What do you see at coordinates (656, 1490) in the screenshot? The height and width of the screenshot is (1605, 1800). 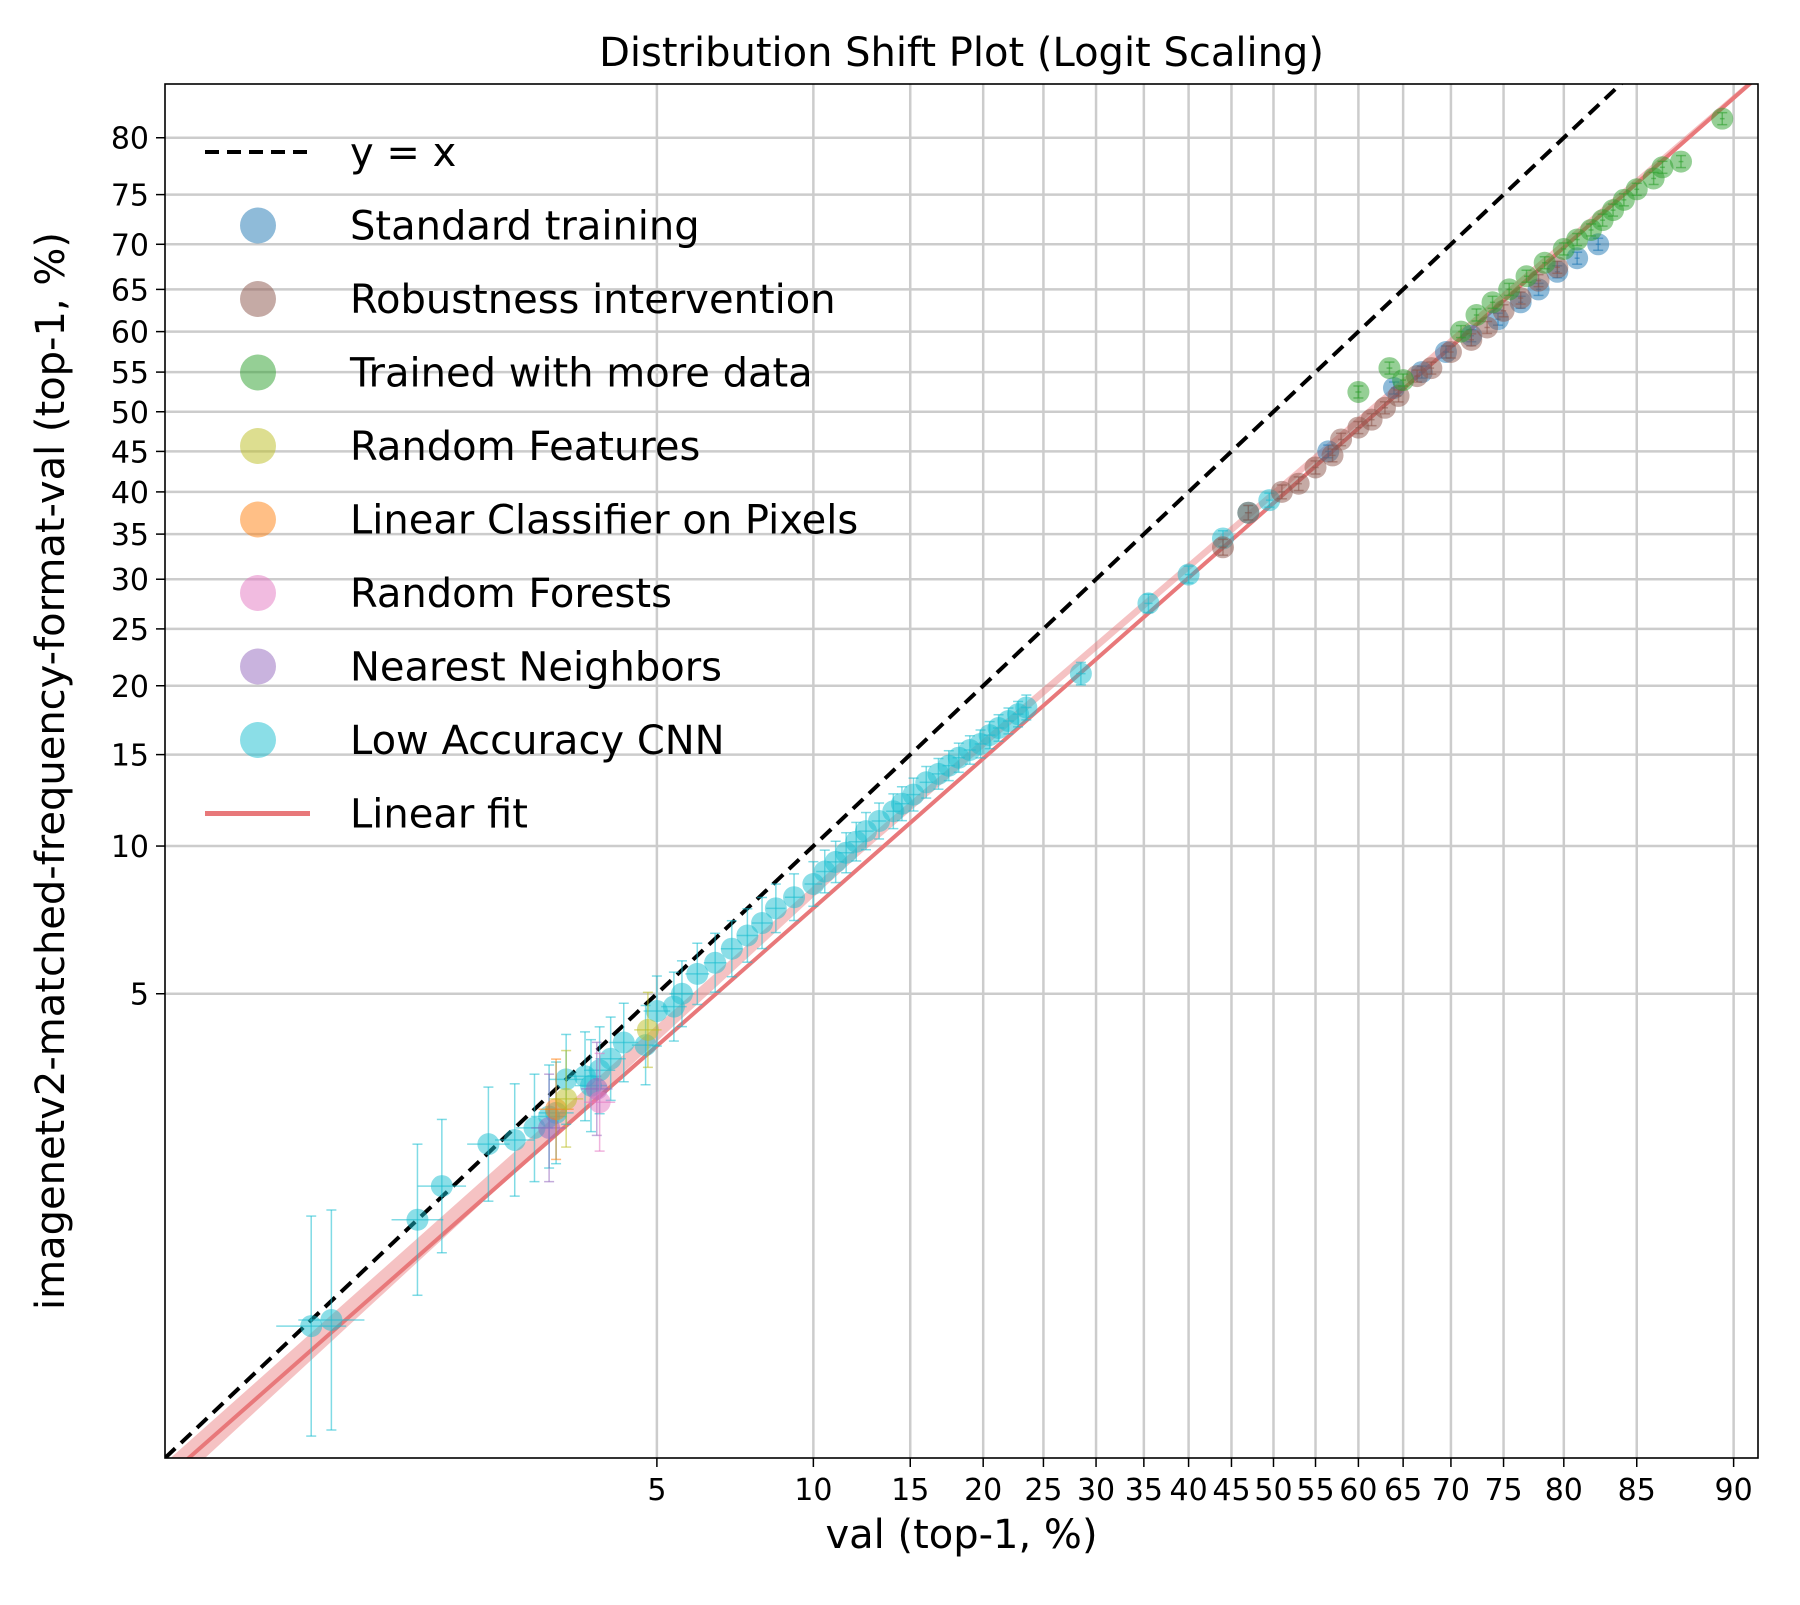 I see `x-tick-label: 5` at bounding box center [656, 1490].